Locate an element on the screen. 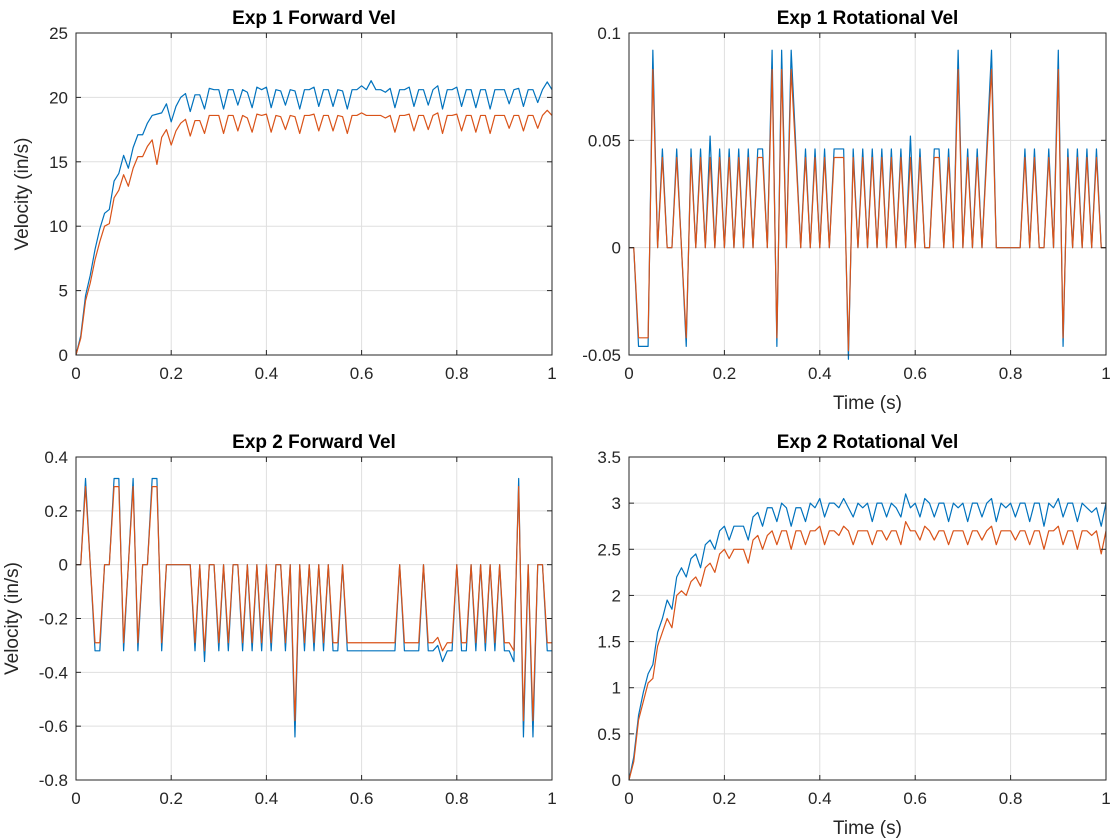 The height and width of the screenshot is (840, 1120). y-tick-label: 5 is located at coordinates (63, 291).